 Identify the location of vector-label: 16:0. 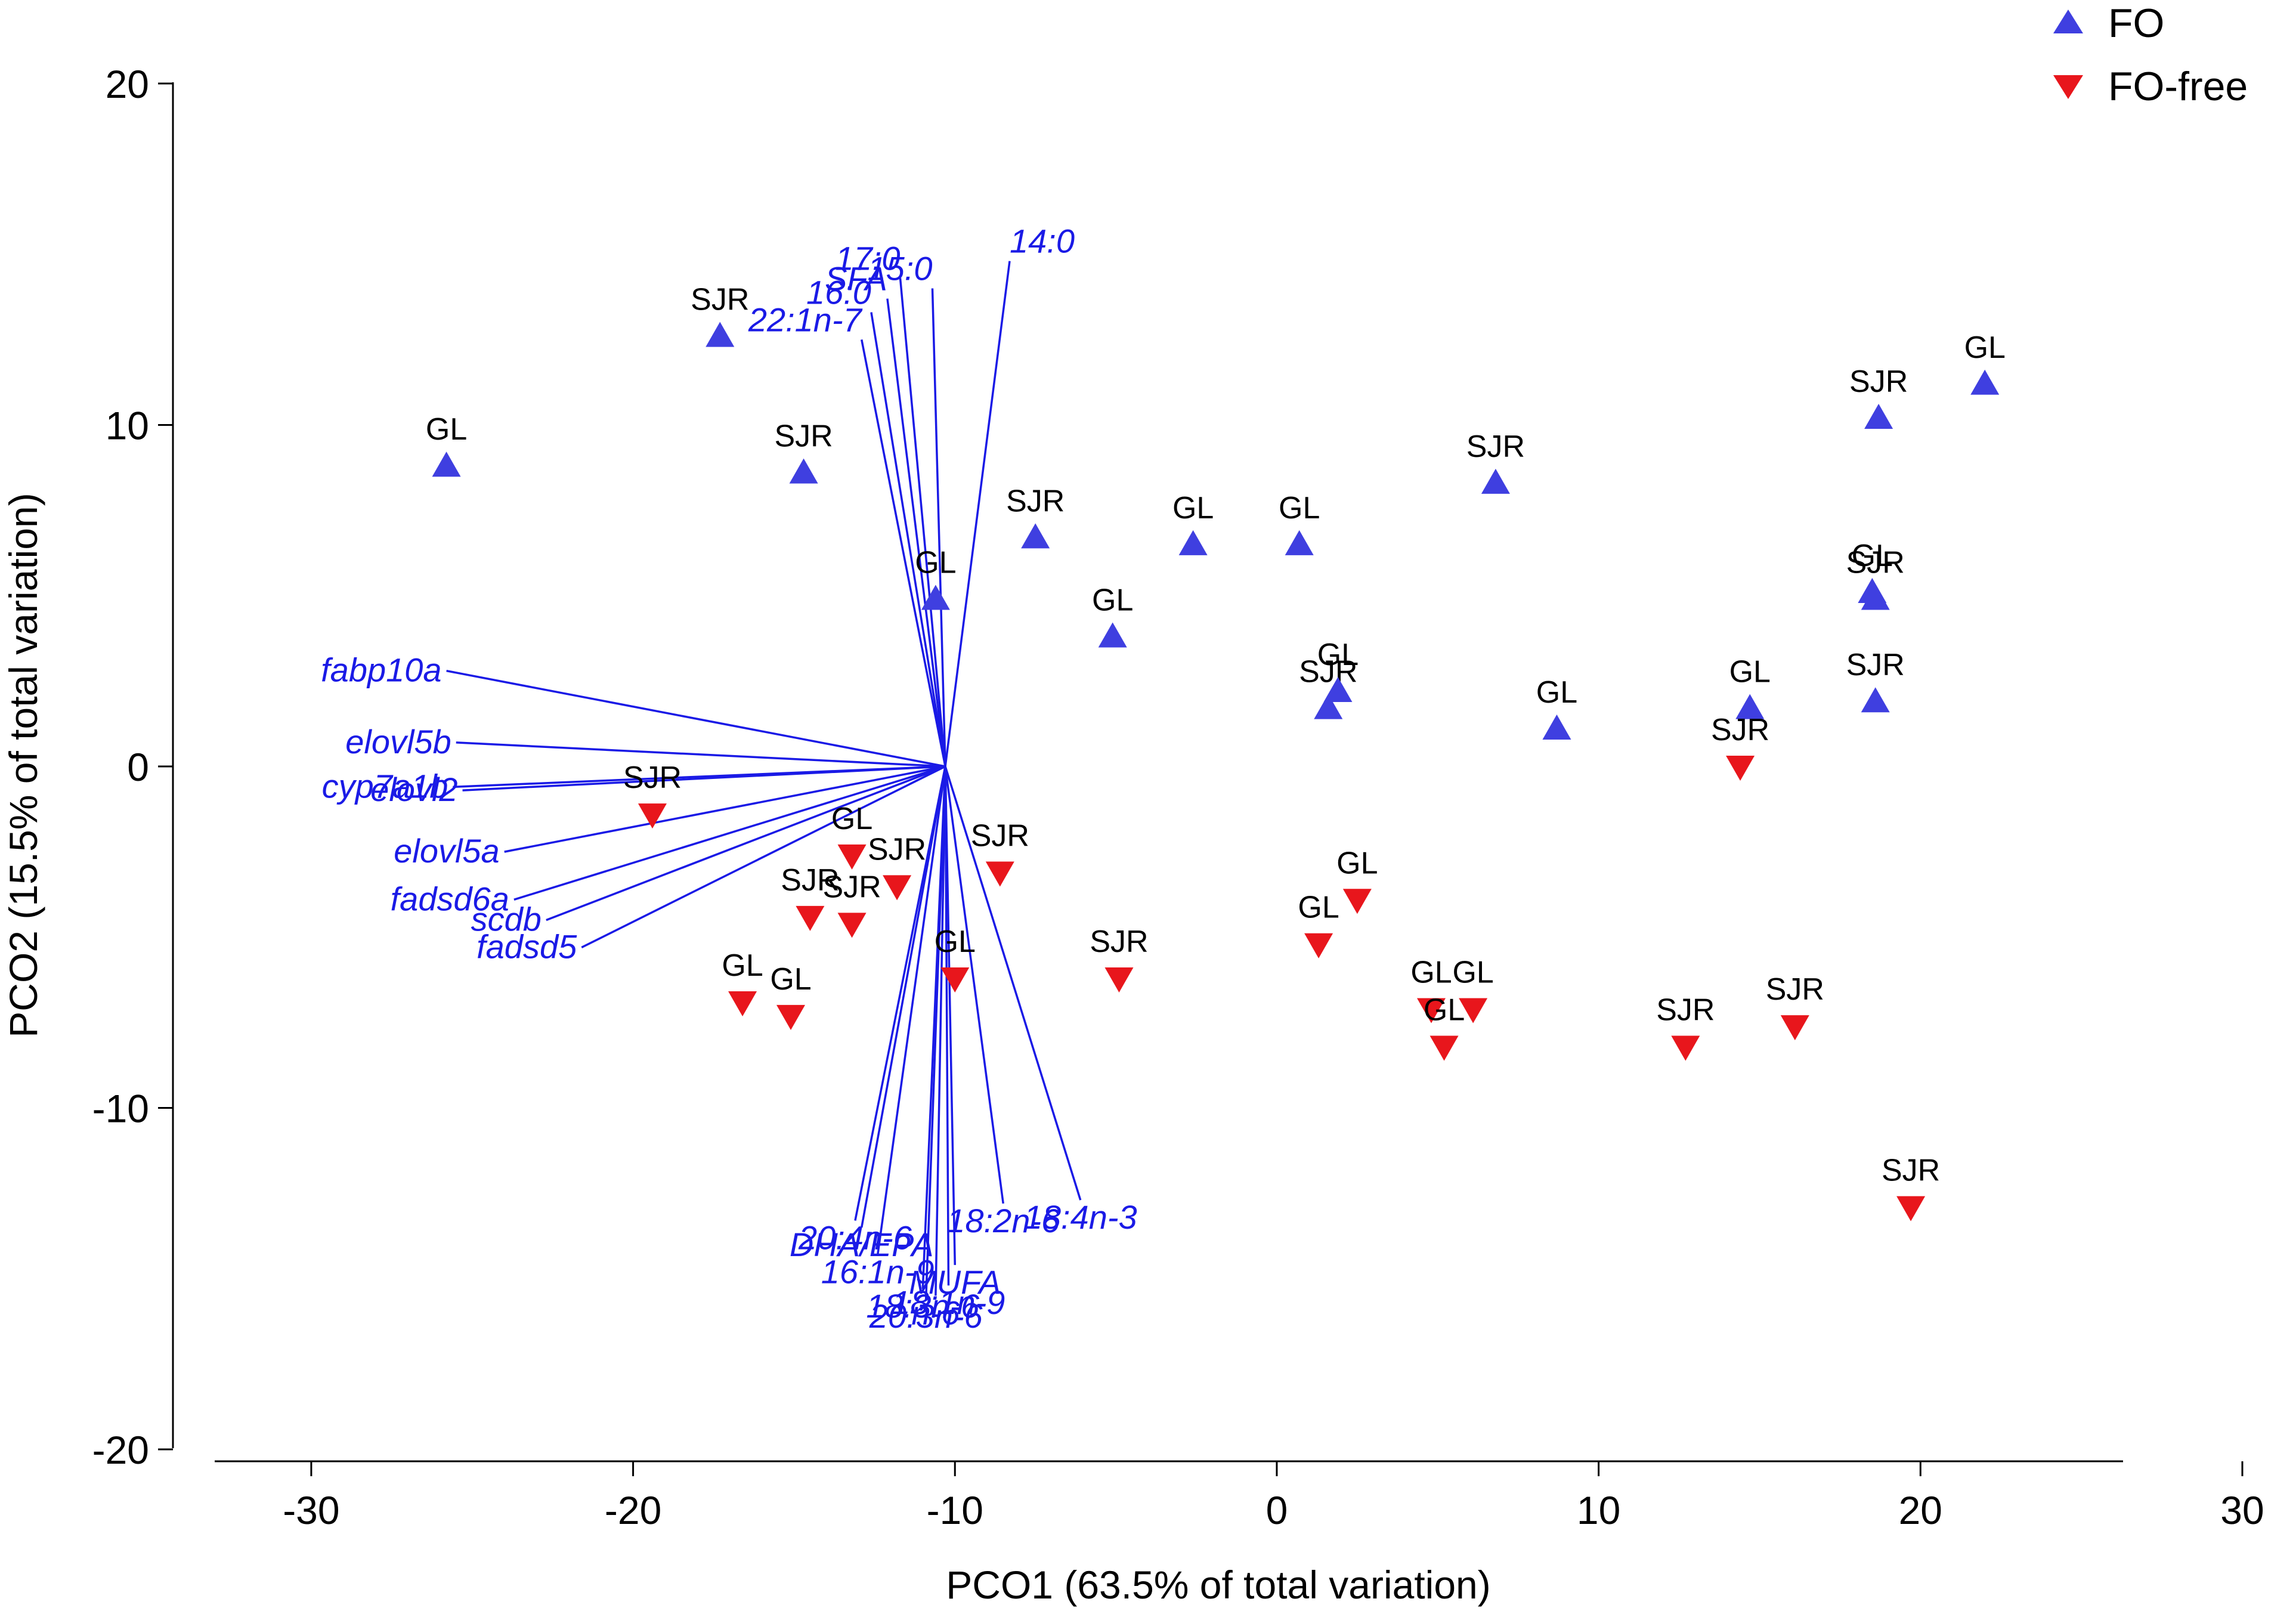
(838, 292).